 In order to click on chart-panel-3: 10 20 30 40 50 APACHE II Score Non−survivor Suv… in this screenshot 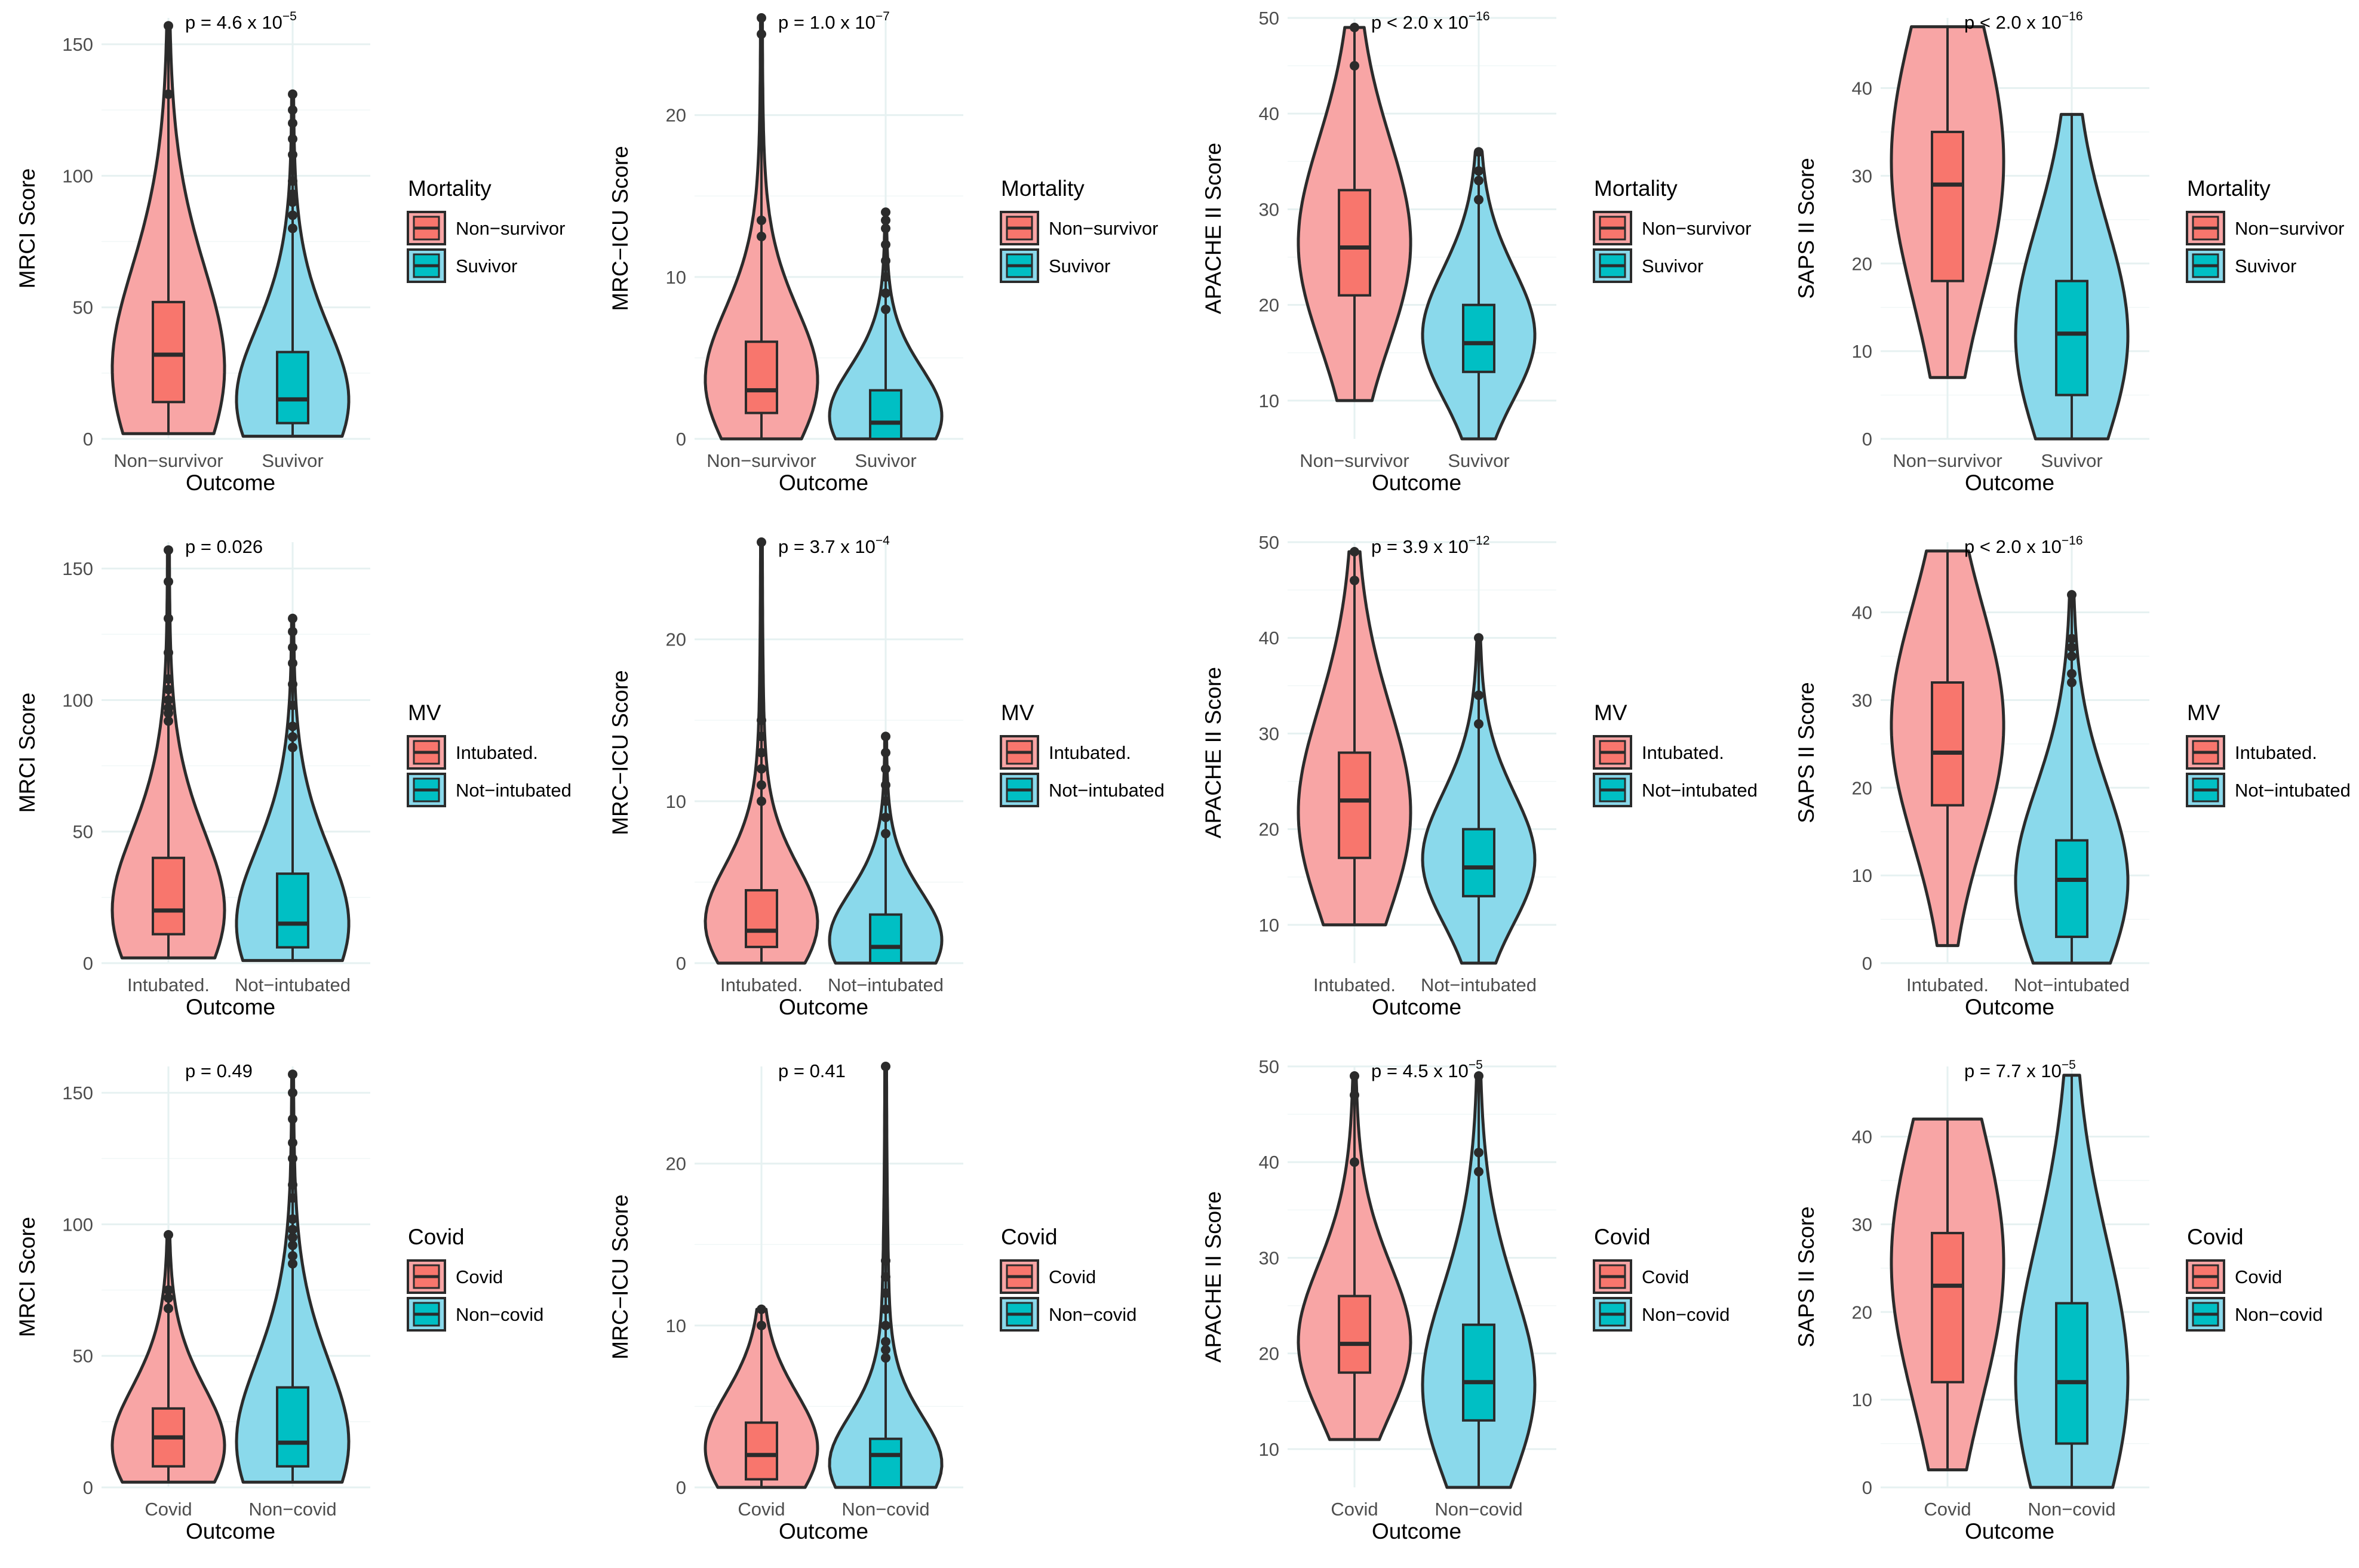, I will do `click(1476, 251)`.